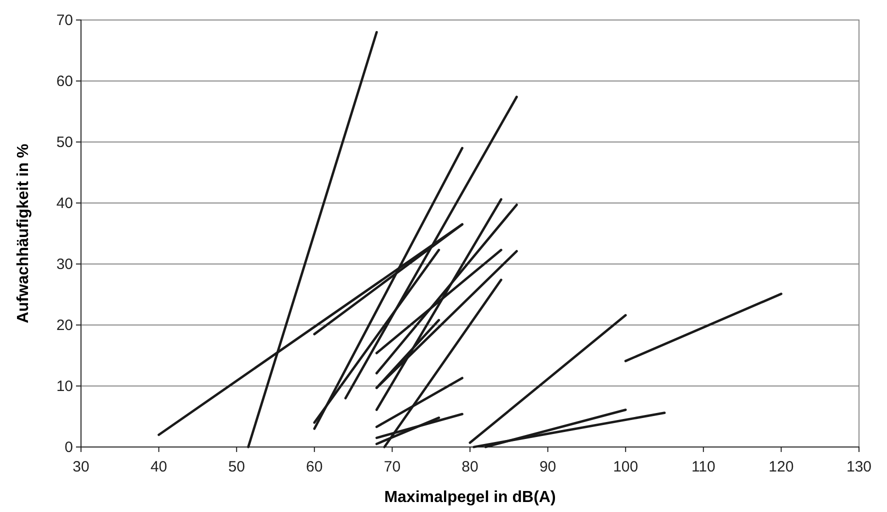  What do you see at coordinates (236, 467) in the screenshot?
I see `x-tick-label: 50` at bounding box center [236, 467].